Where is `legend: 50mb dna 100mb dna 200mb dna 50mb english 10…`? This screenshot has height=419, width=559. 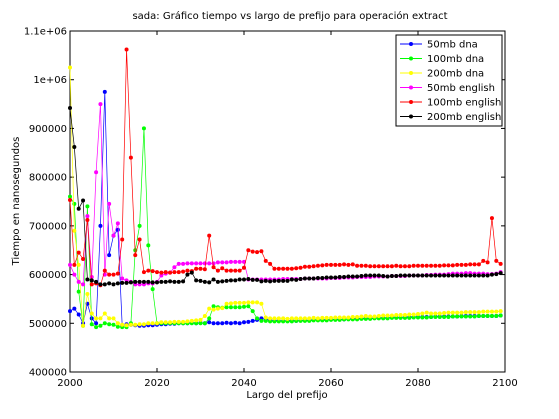
legend: 50mb dna 100mb dna 200mb dna 50mb english 10… is located at coordinates (449, 80).